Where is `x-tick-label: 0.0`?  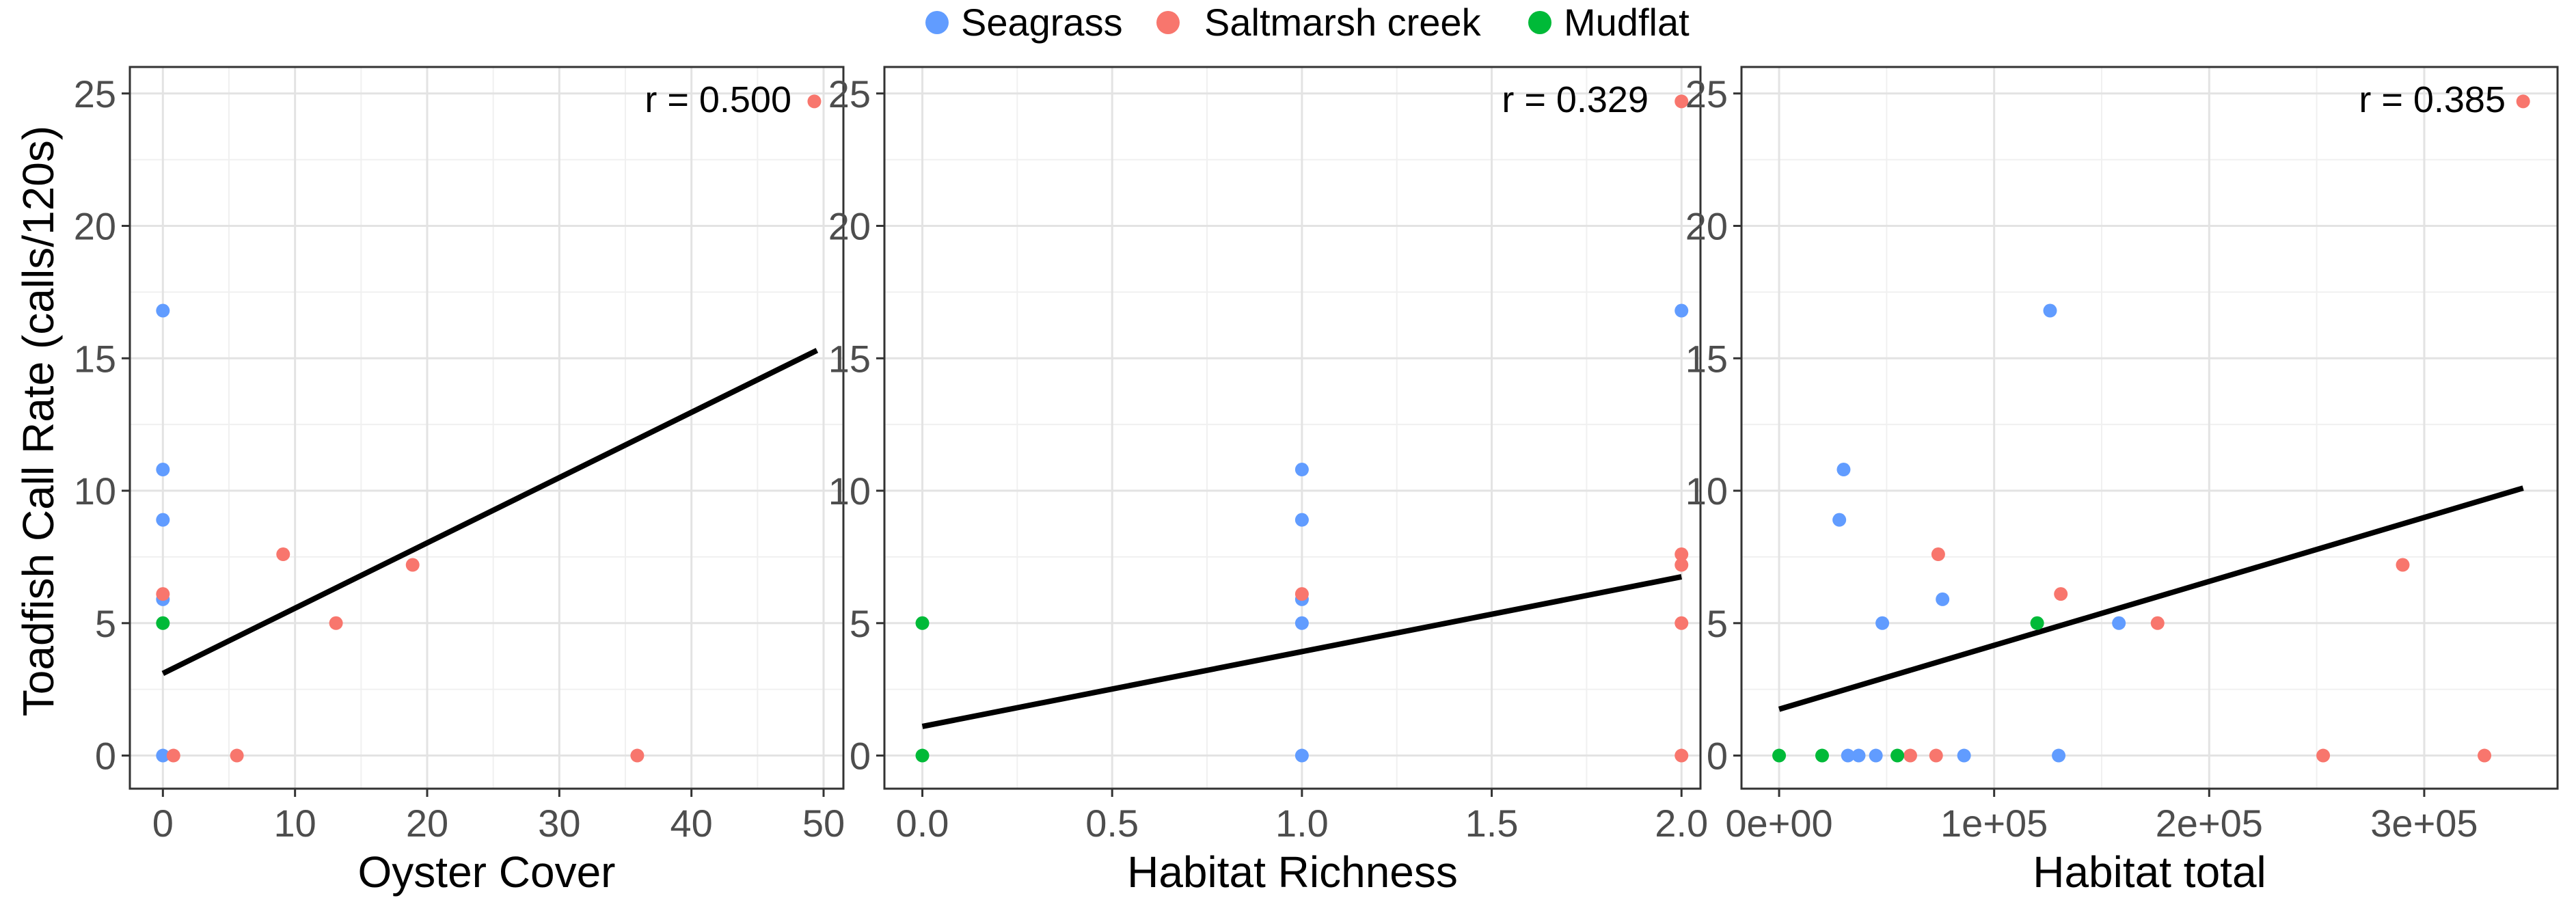
x-tick-label: 0.0 is located at coordinates (923, 823).